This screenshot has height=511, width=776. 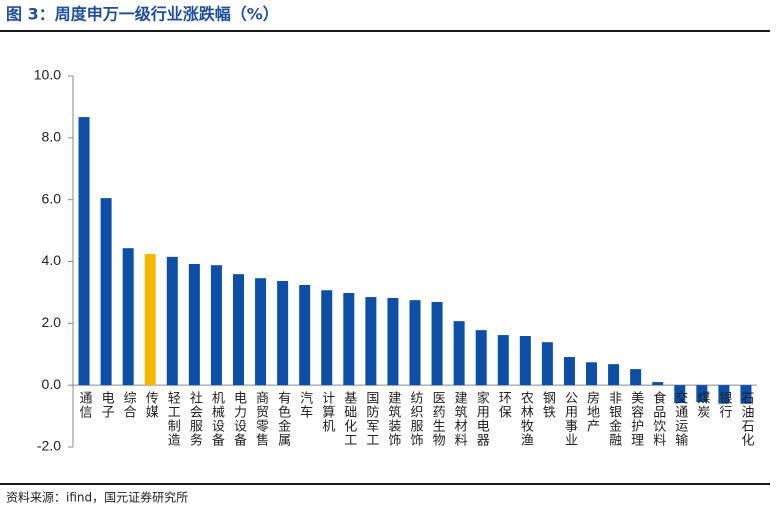 What do you see at coordinates (85, 405) in the screenshot?
I see `x-tick-label: 通信` at bounding box center [85, 405].